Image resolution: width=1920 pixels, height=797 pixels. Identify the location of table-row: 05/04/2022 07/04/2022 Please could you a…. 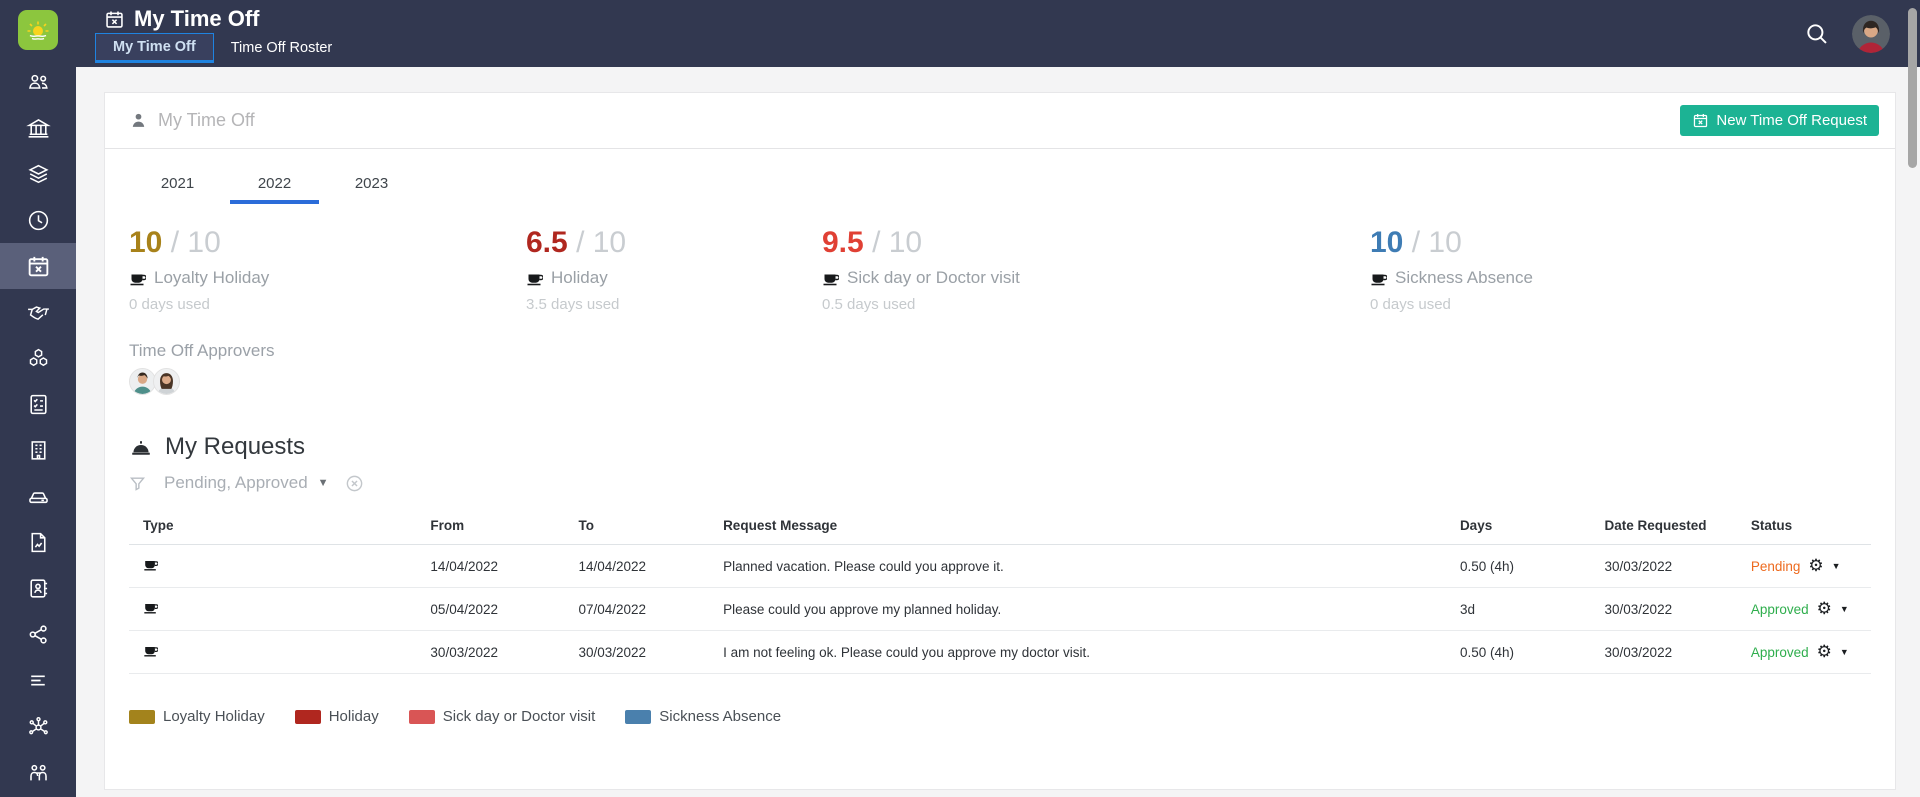
(1000, 609).